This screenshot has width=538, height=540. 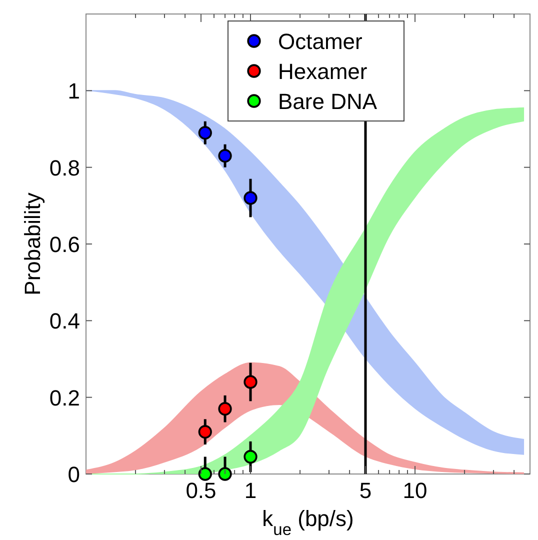 I want to click on y-tick-label: 0.2, so click(x=64, y=397).